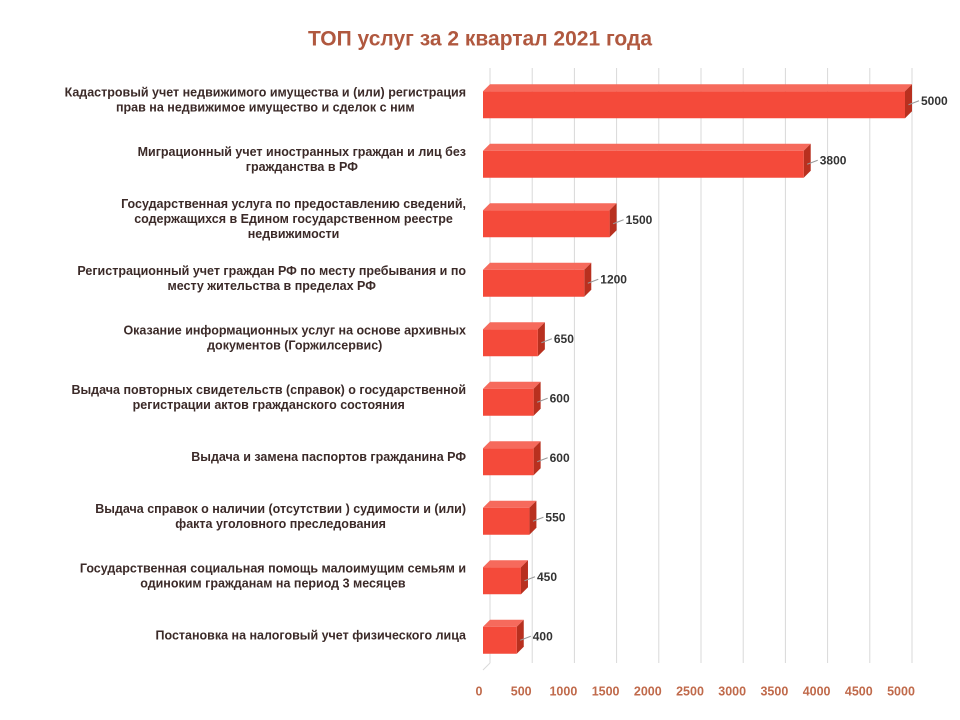 The width and height of the screenshot is (960, 720). Describe the element at coordinates (543, 636) in the screenshot. I see `value-label: 400` at that location.